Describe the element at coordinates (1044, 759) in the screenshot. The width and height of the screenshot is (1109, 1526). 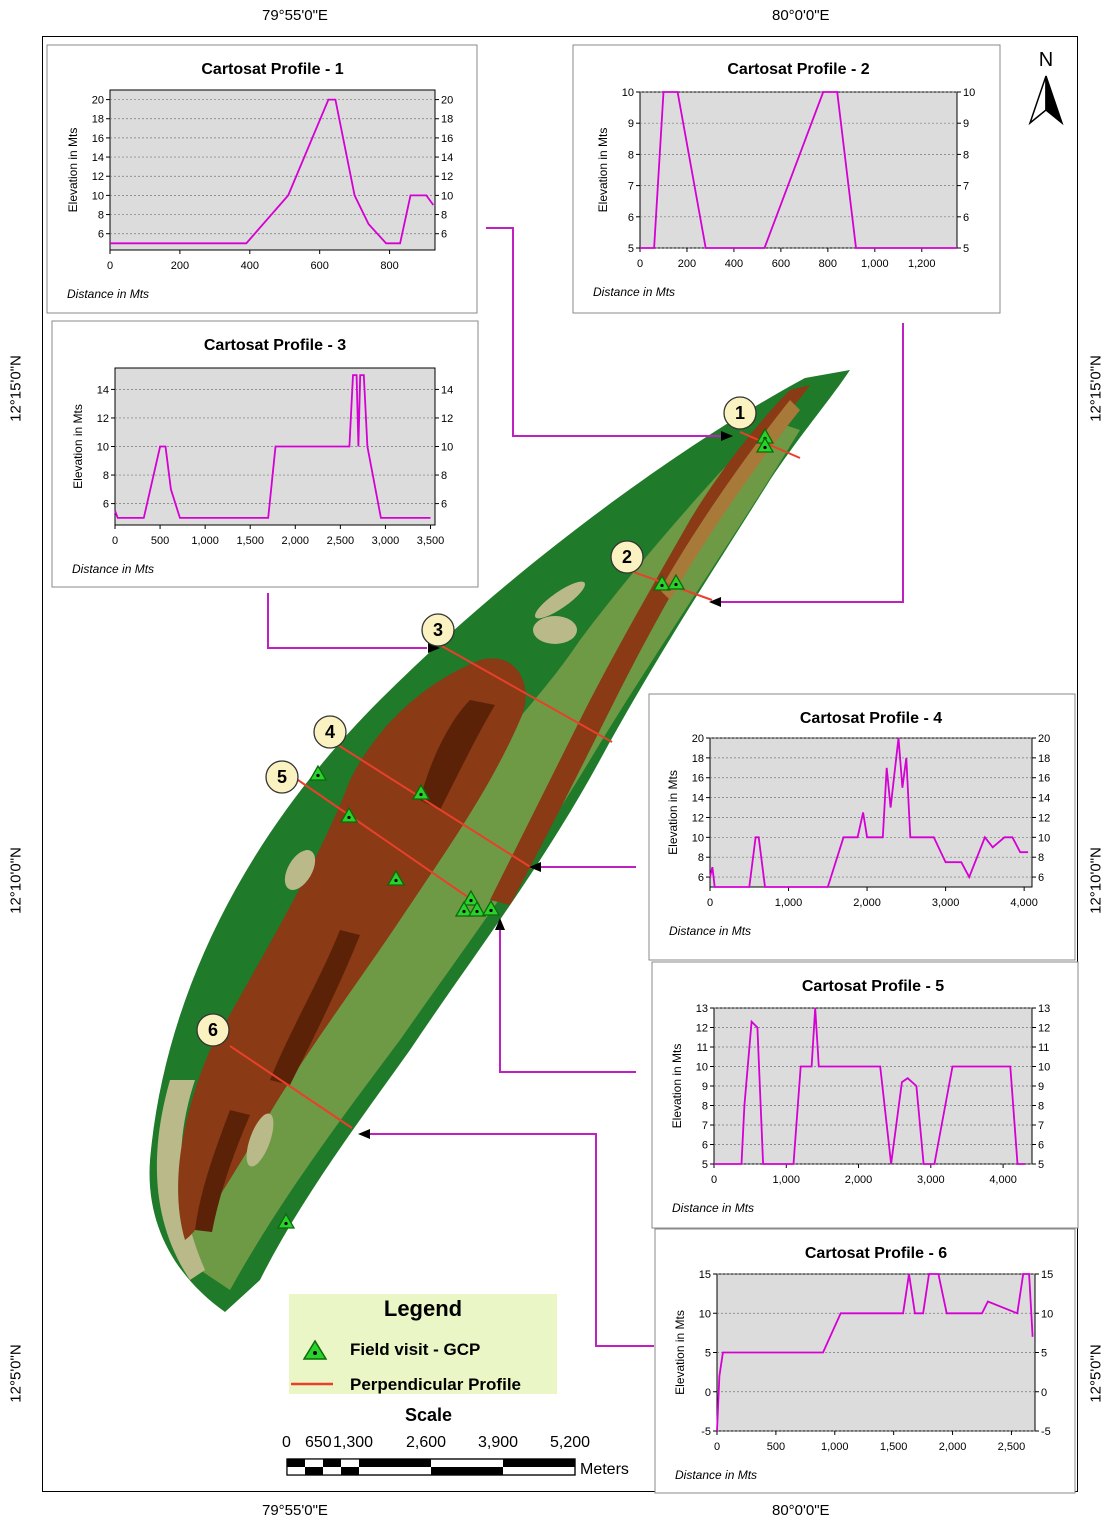
I see `y-tick-label-right: 18` at that location.